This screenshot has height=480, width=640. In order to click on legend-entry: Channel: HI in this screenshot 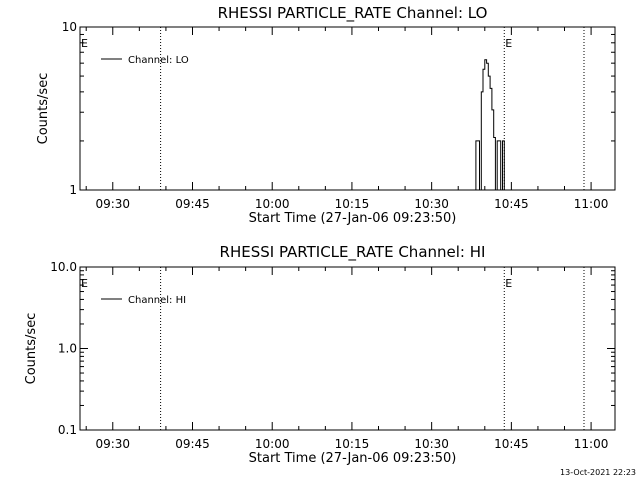, I will do `click(157, 300)`.